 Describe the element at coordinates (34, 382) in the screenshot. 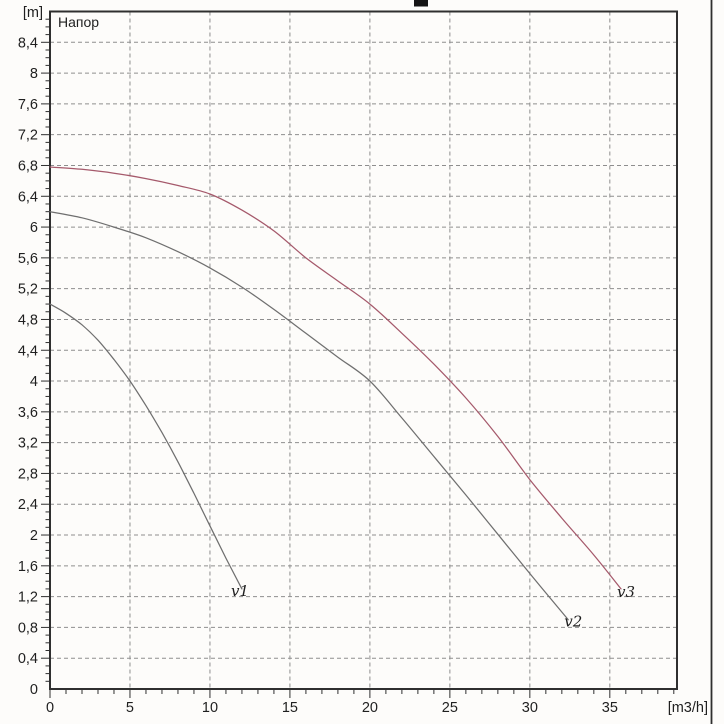

I see `svg-text: 4` at that location.